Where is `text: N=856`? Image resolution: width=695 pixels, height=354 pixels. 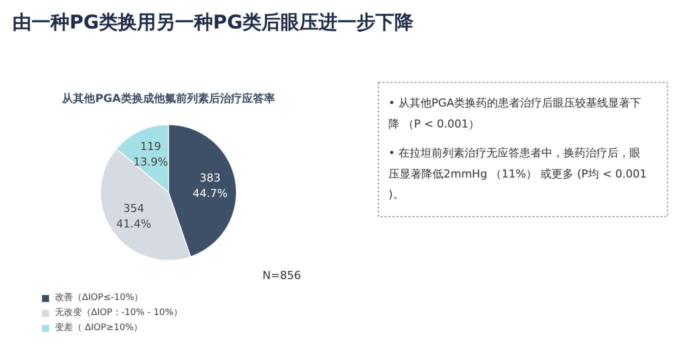 text: N=856 is located at coordinates (281, 275).